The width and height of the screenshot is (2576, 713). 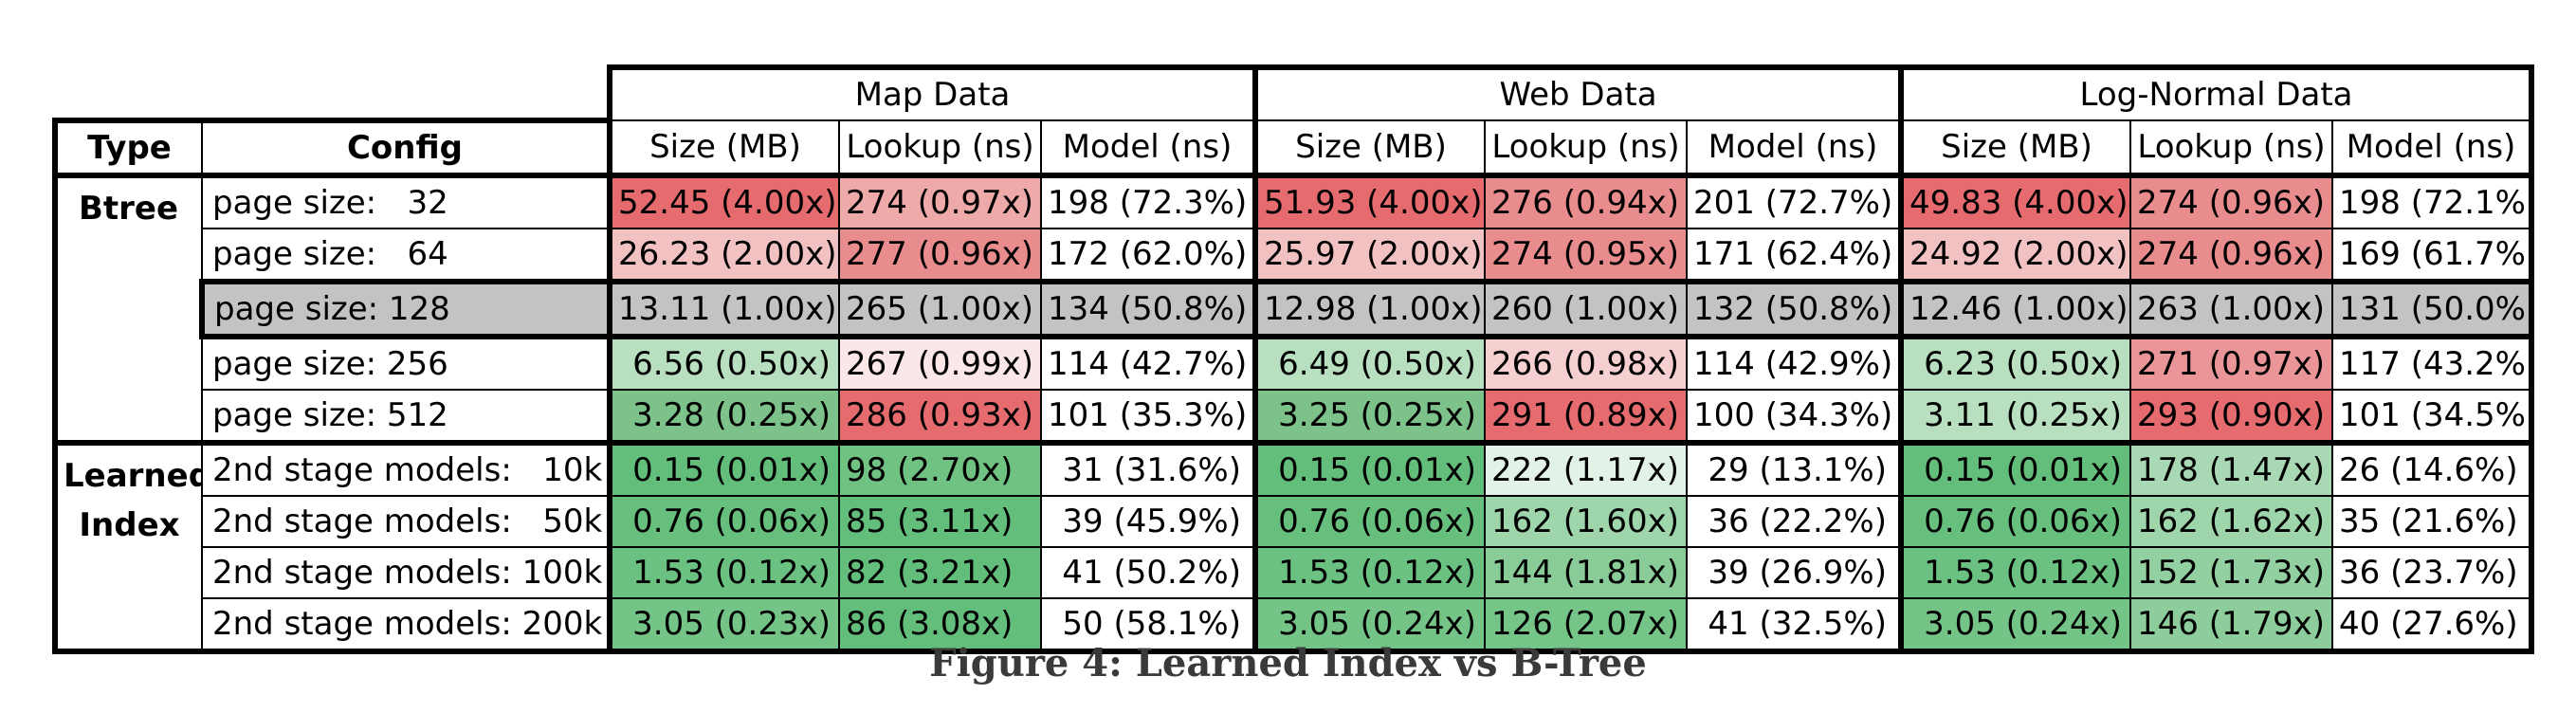 I want to click on lookup-cell: 178 (1.47x), so click(x=2231, y=468).